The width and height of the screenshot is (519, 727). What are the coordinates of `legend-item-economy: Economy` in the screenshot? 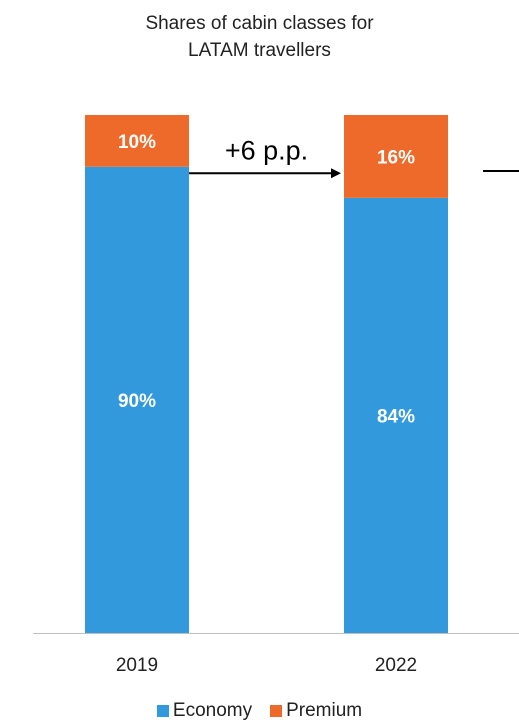 It's located at (204, 711).